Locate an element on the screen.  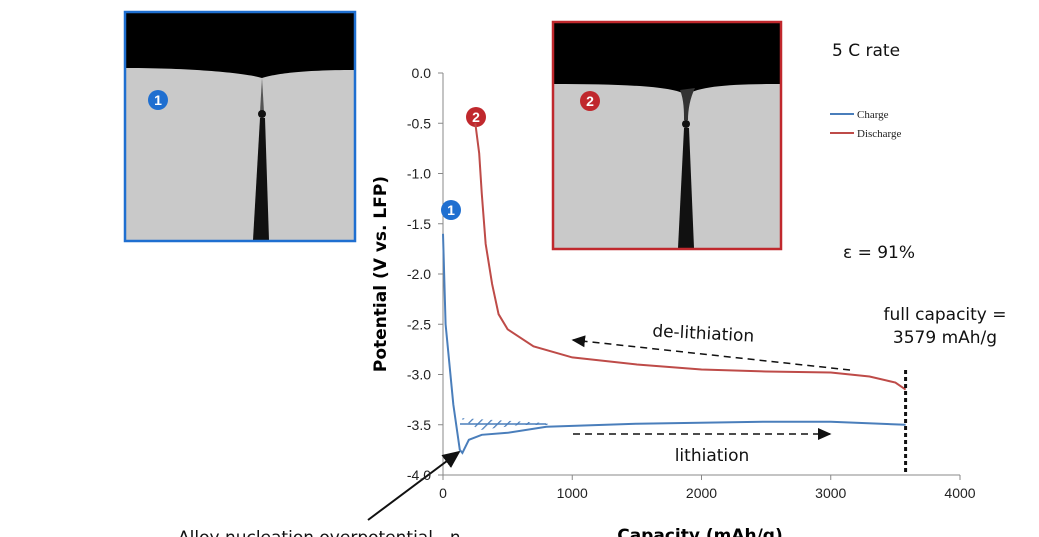
capacity-annotation: 3579 mAh/g is located at coordinates (945, 338).